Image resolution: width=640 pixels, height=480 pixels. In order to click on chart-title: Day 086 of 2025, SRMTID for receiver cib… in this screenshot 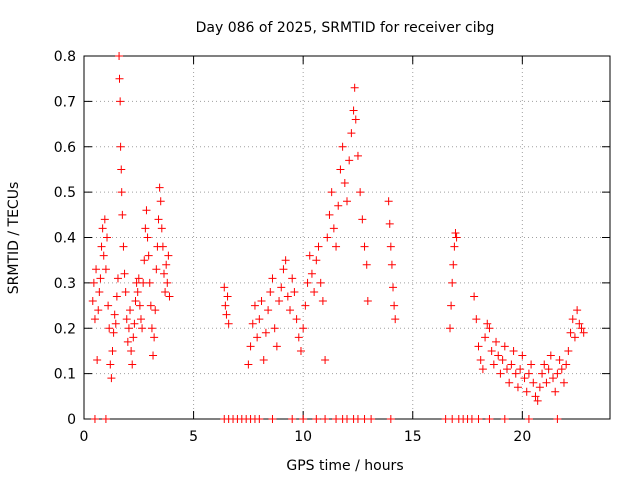, I will do `click(345, 28)`.